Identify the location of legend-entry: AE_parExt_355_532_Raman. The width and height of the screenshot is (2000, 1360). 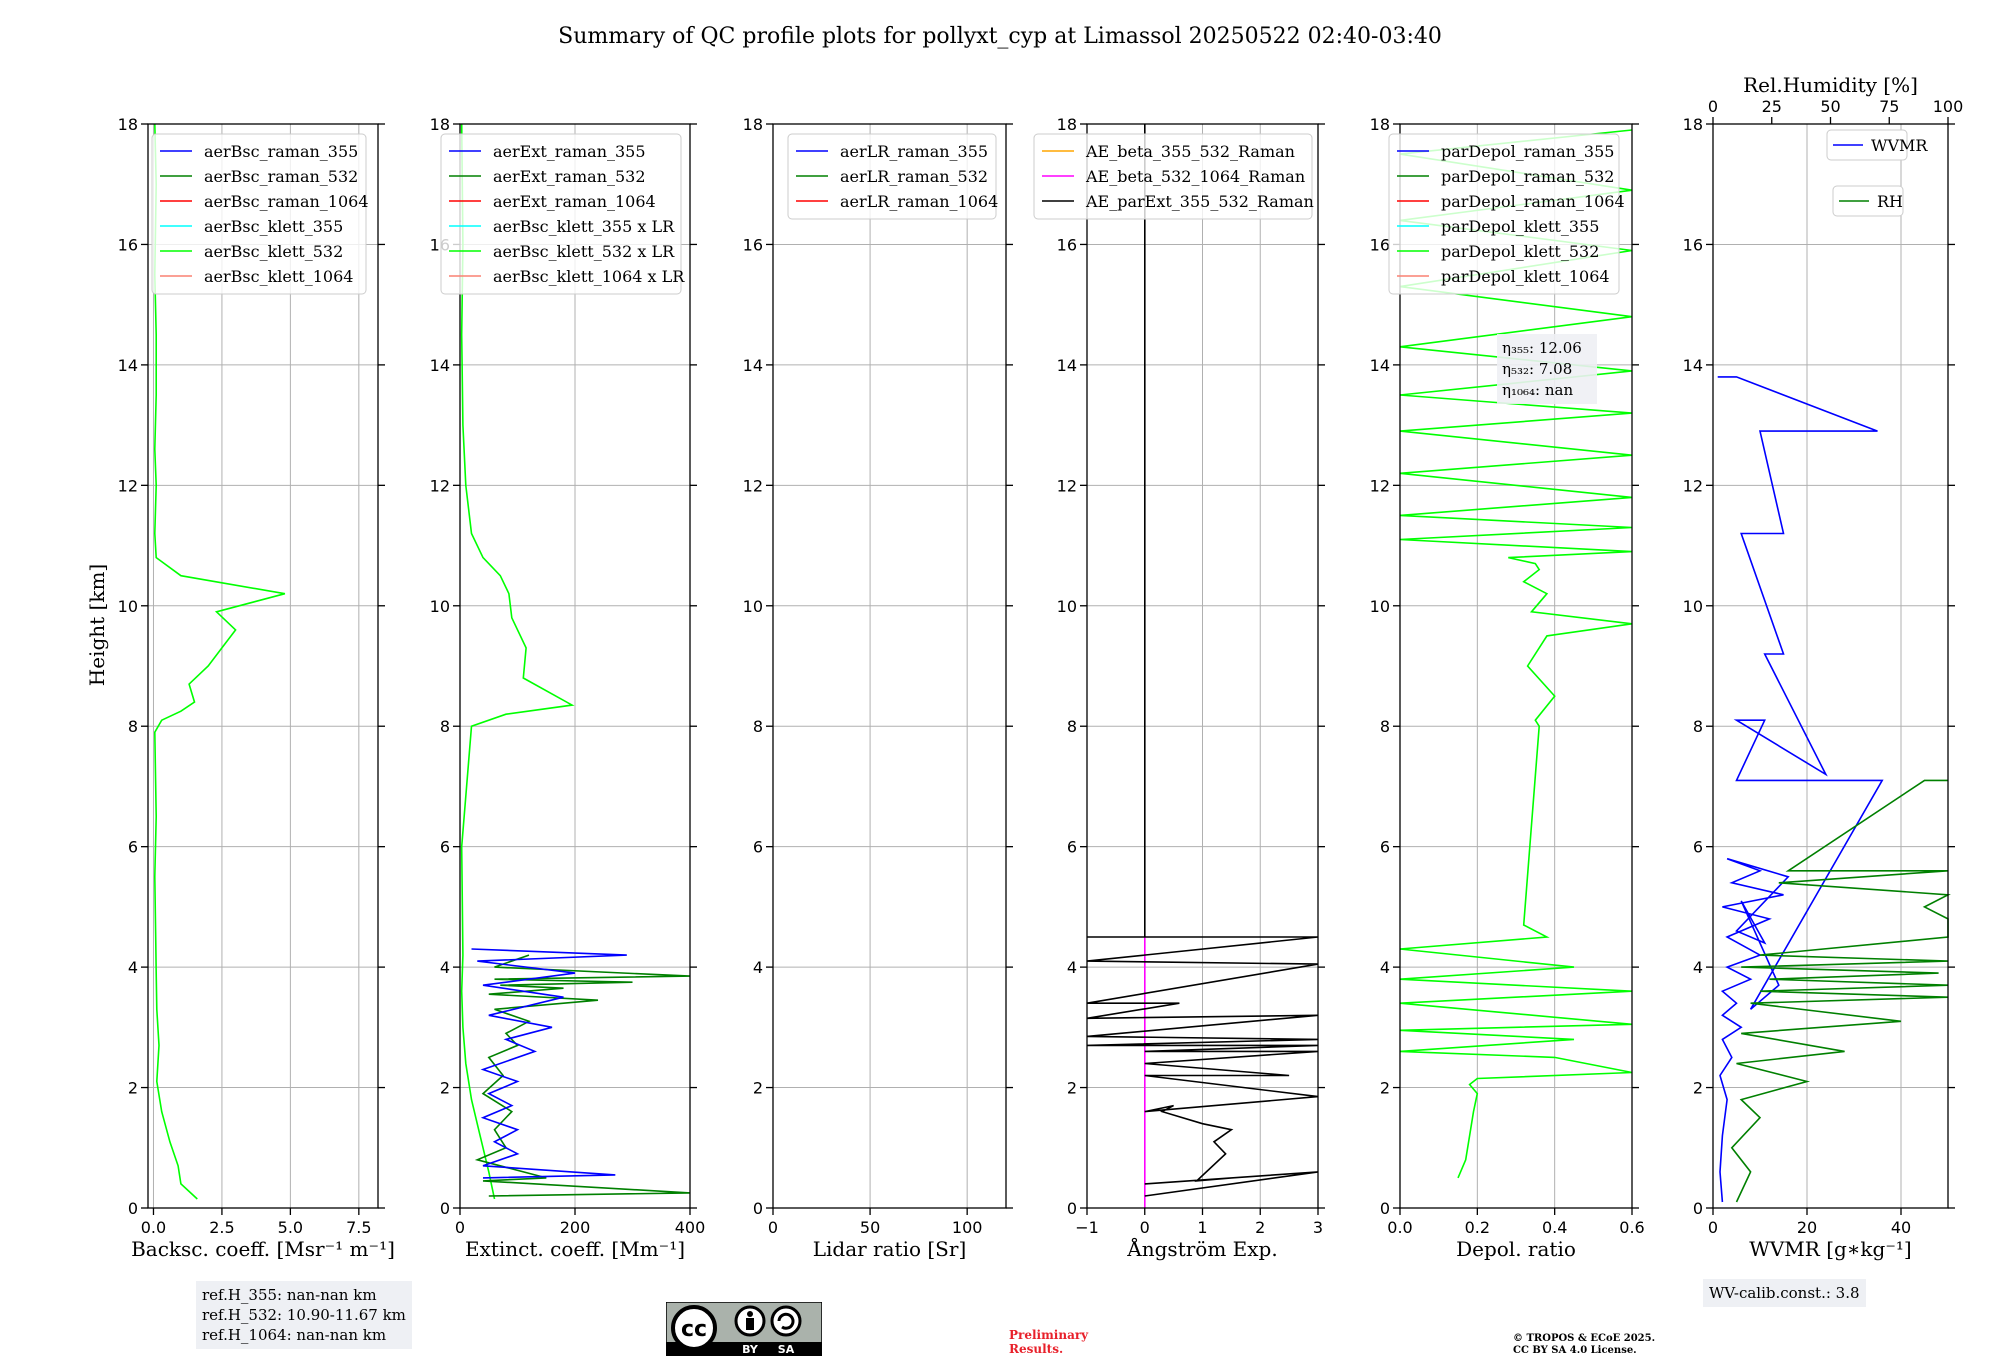
(1199, 201).